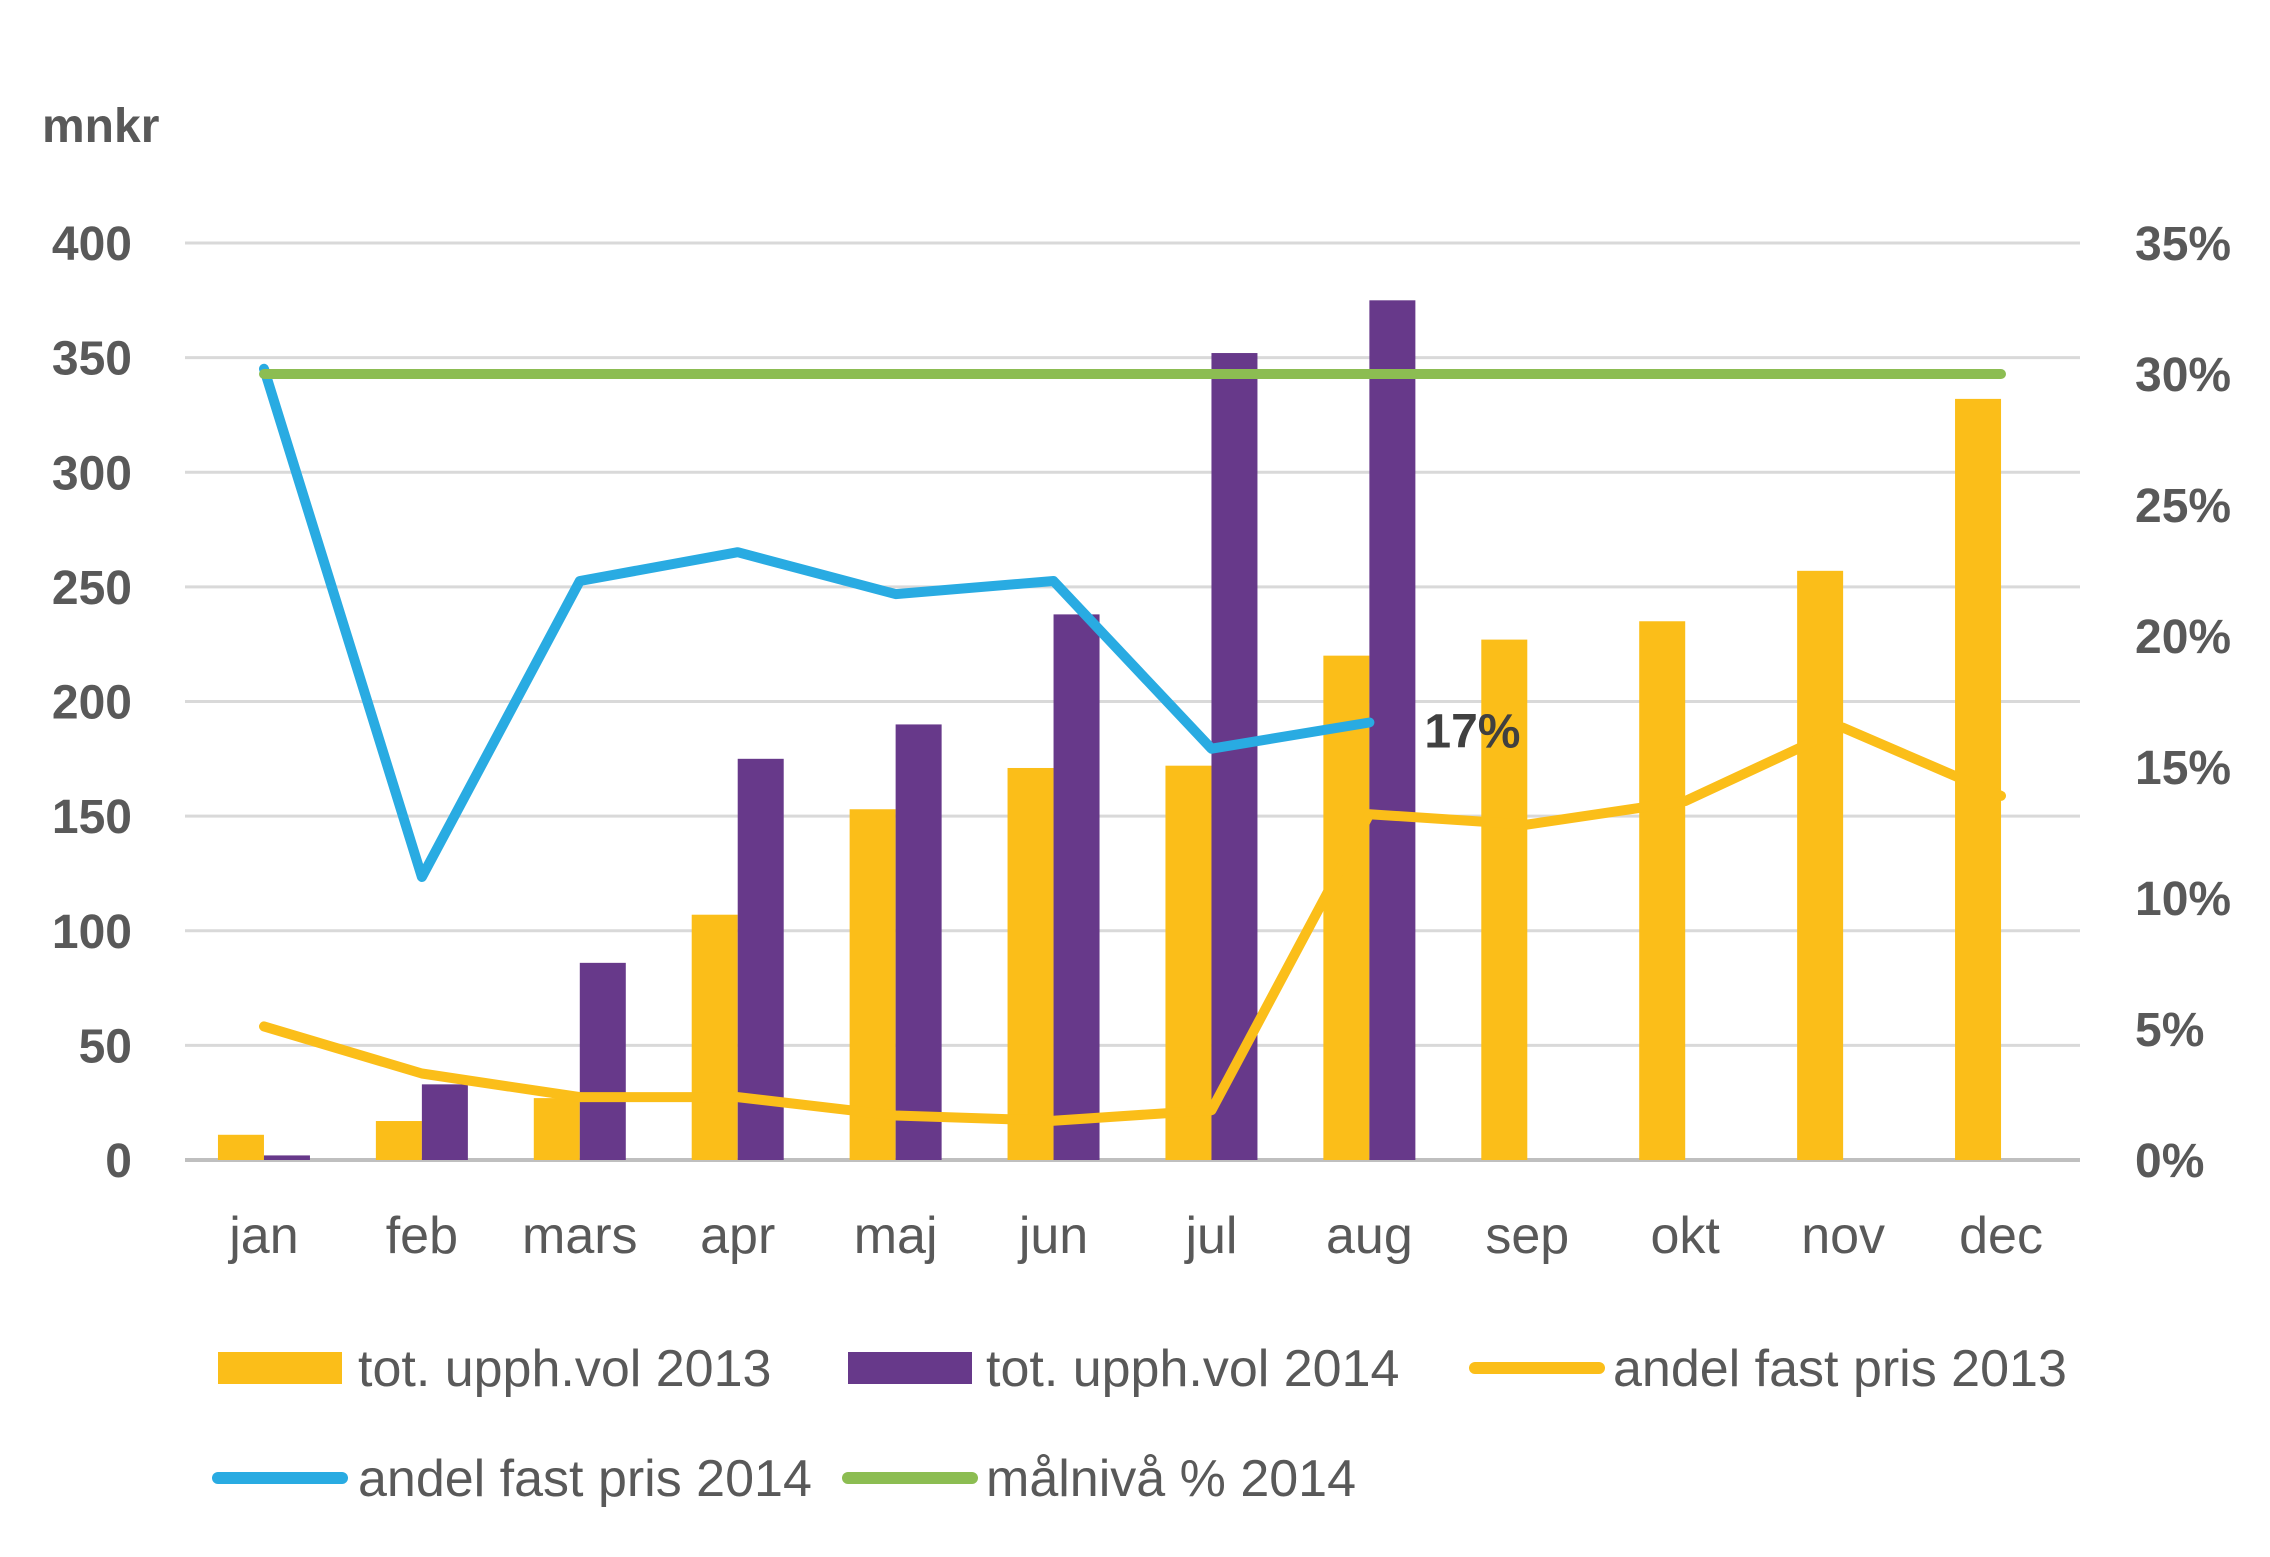 Image resolution: width=2270 pixels, height=1557 pixels. I want to click on y2-tick-label: 0%, so click(2169, 1161).